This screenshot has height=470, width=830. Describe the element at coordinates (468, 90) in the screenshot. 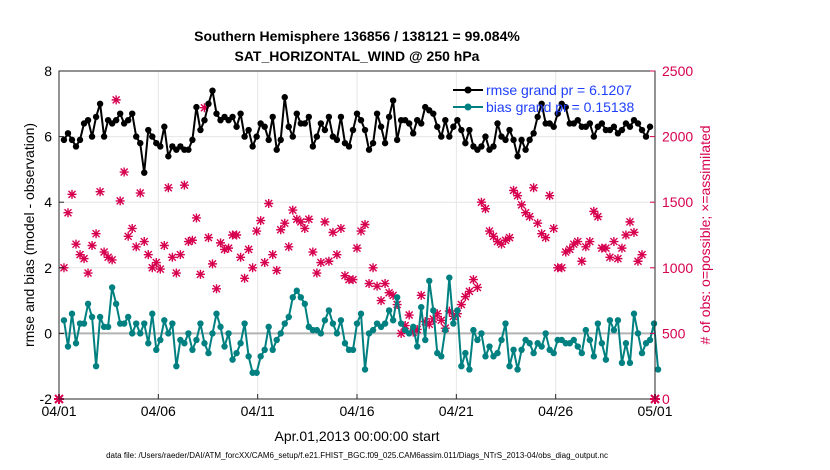

I see `legend-rmse-marker` at that location.